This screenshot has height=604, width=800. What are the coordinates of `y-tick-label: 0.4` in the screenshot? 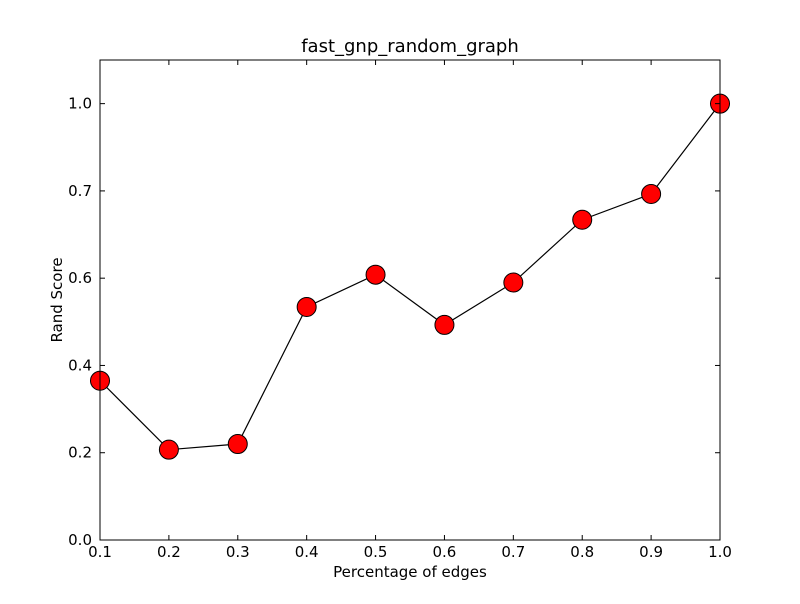 It's located at (80, 365).